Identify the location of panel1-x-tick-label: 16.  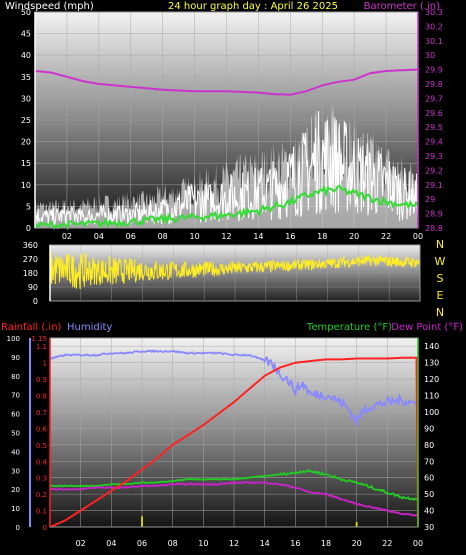
(290, 236).